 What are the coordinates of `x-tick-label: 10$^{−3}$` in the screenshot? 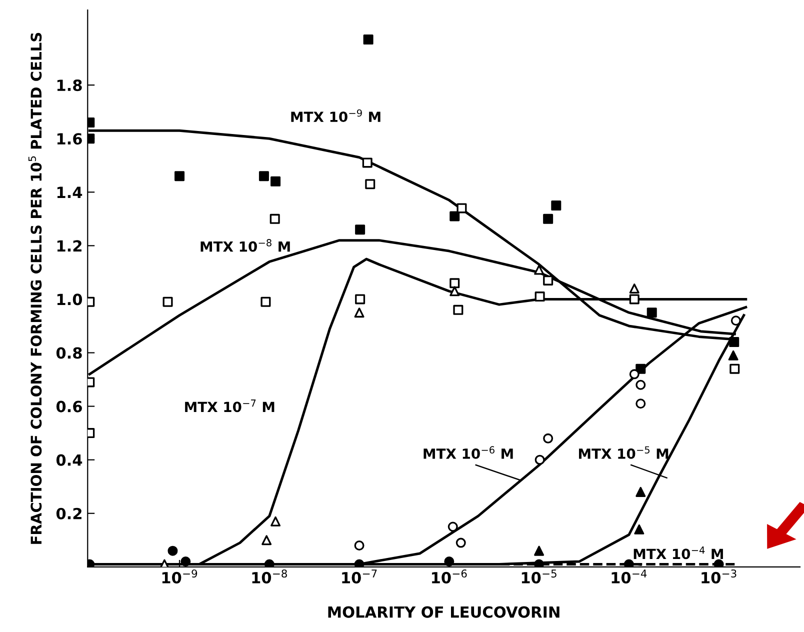 It's located at (719, 576).